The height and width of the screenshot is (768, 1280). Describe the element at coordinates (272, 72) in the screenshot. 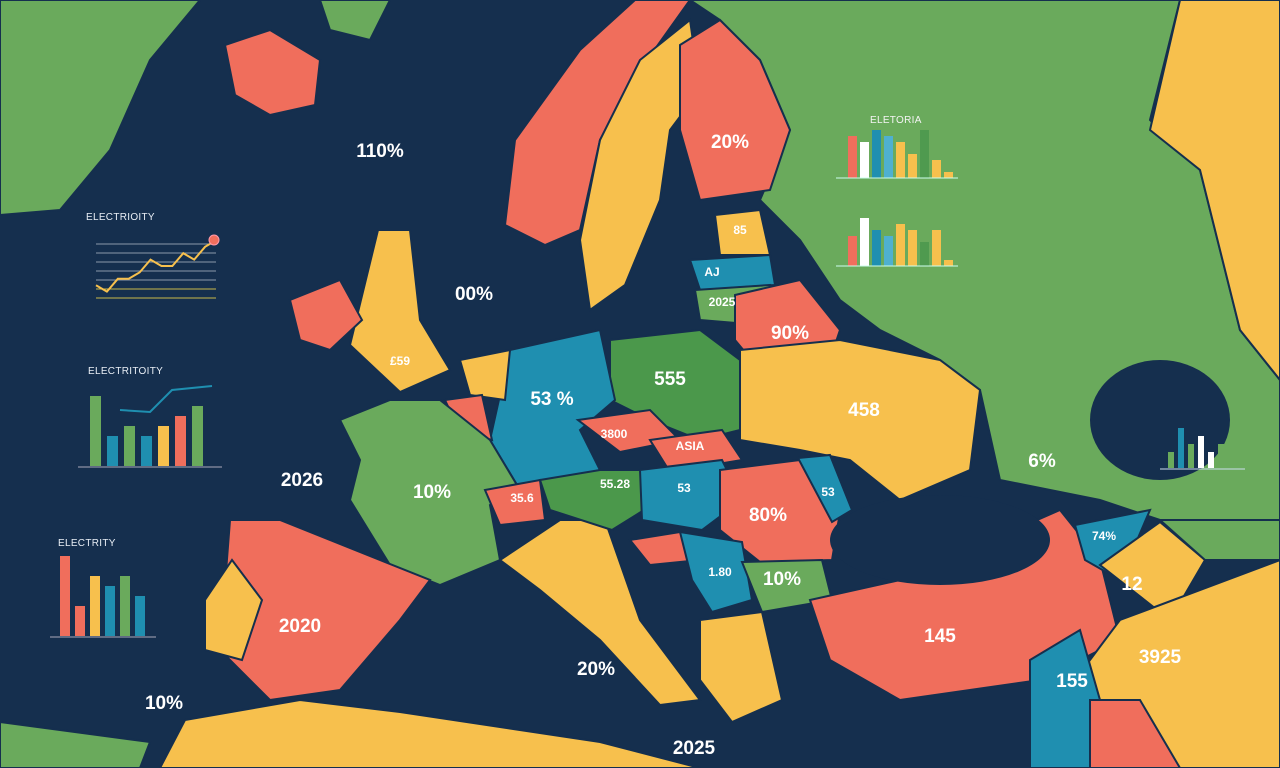

I see `region-iceland` at that location.